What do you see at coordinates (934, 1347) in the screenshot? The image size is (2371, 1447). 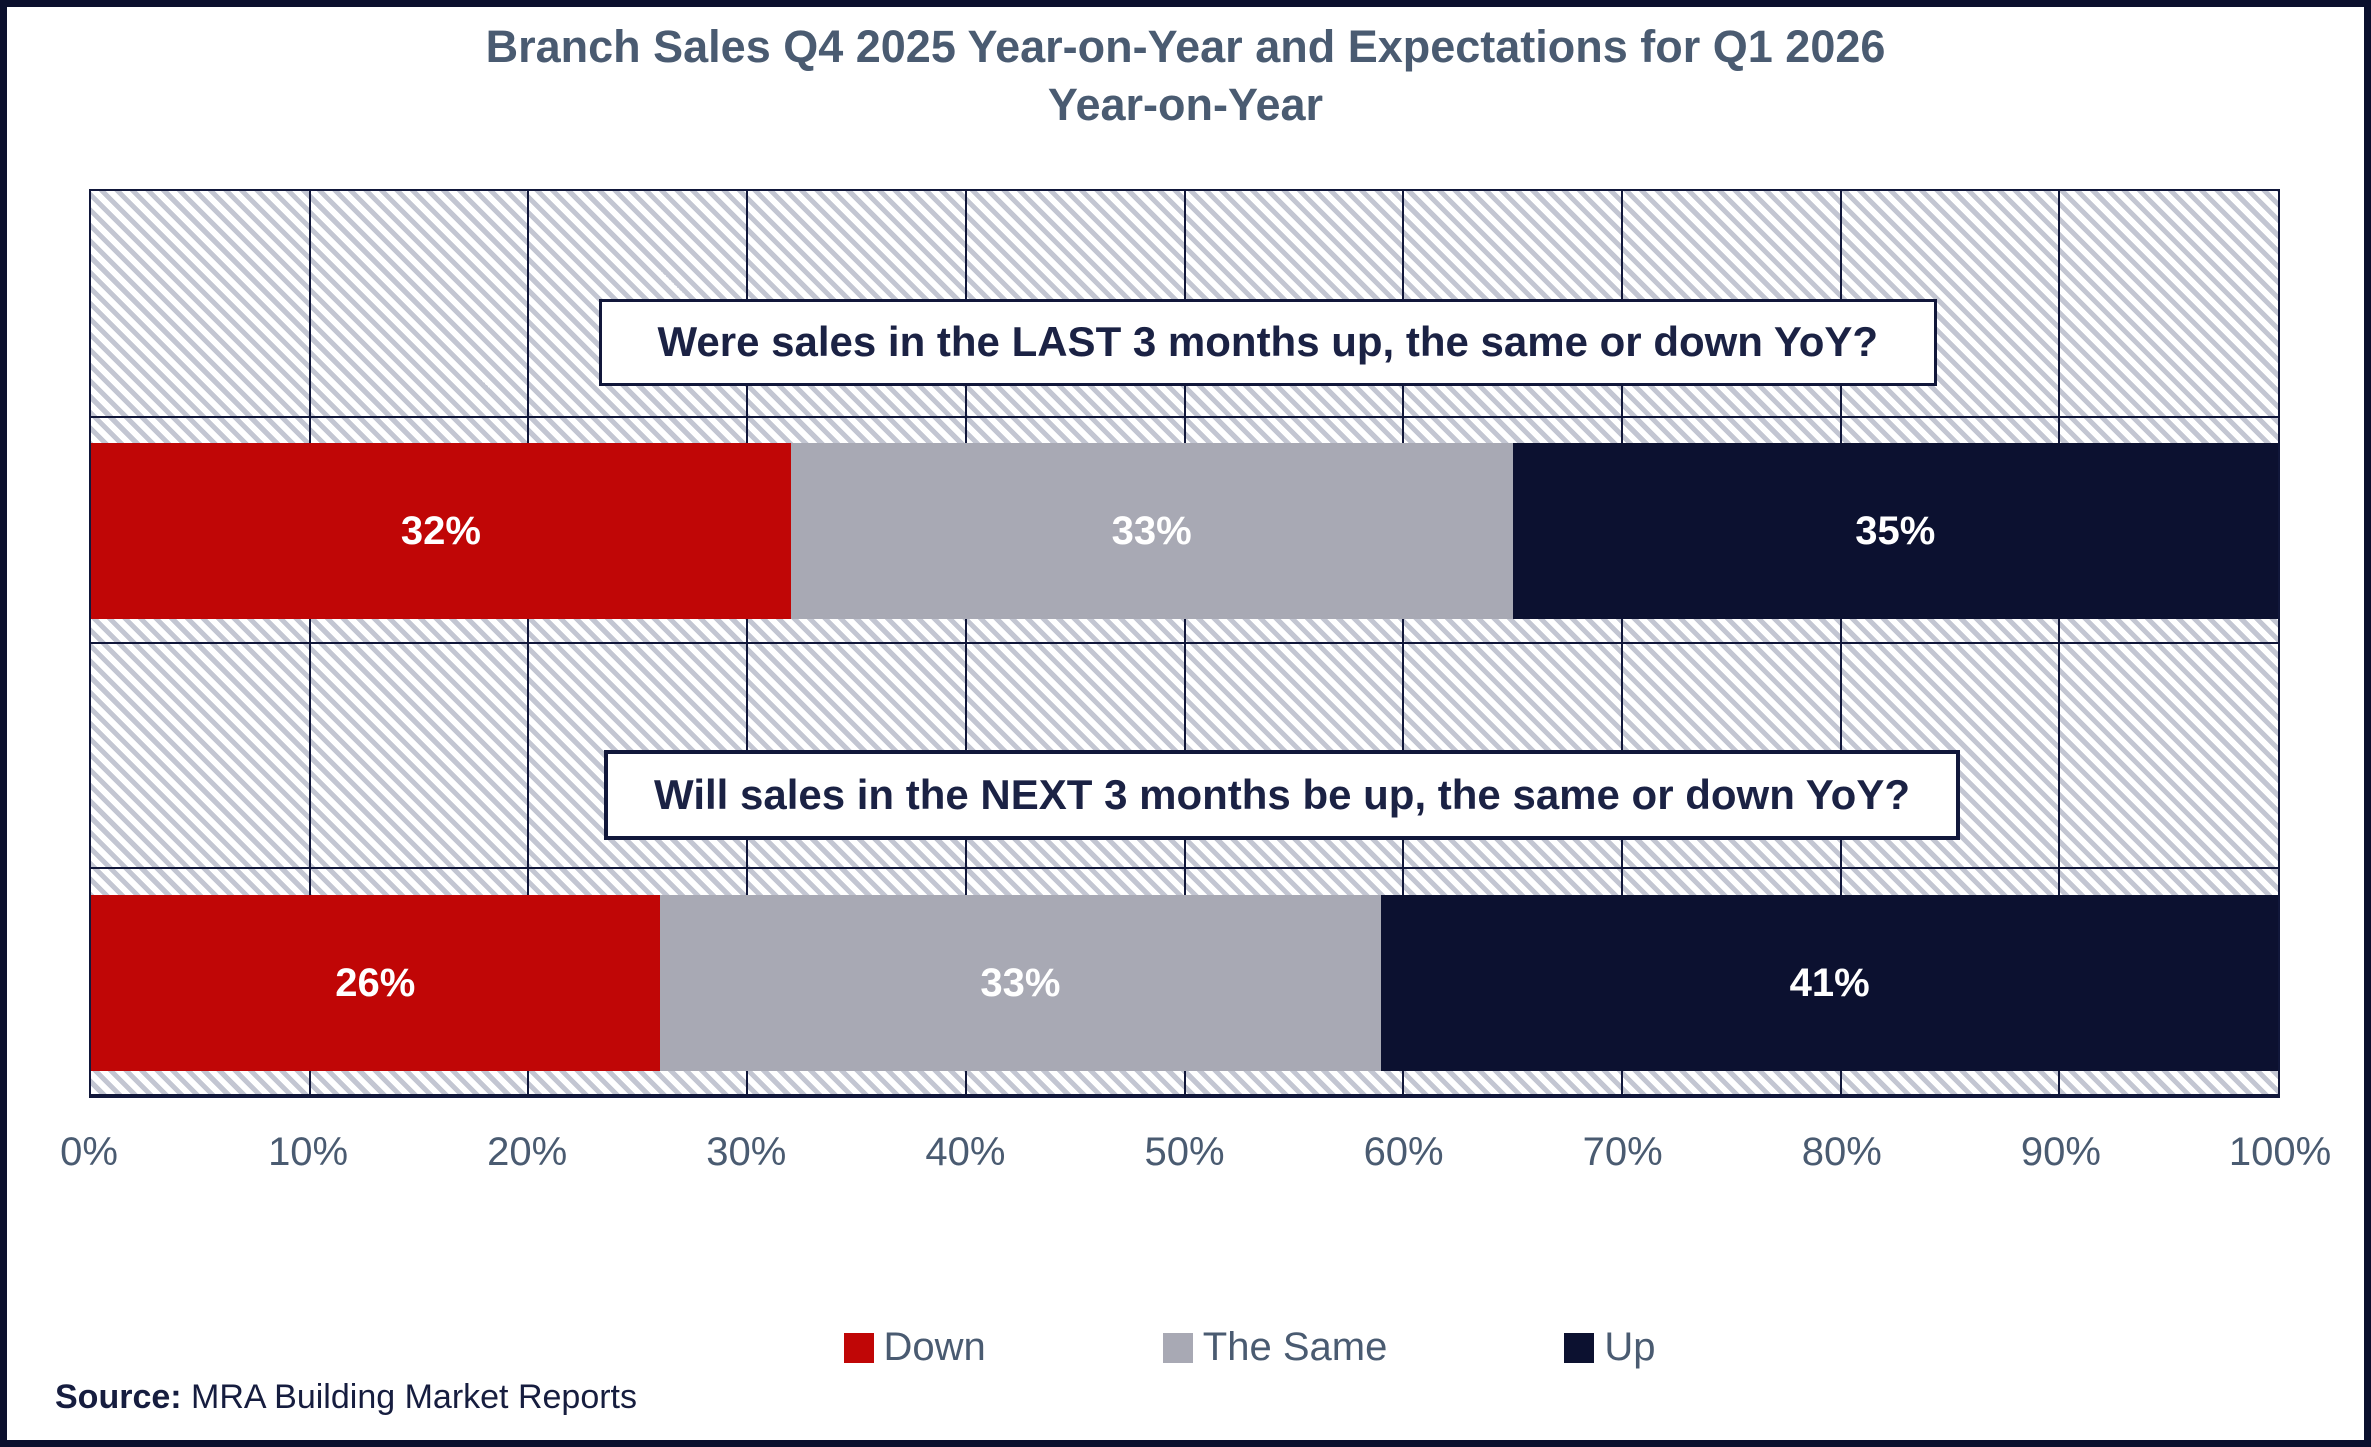 I see `legend-label-down: Down` at bounding box center [934, 1347].